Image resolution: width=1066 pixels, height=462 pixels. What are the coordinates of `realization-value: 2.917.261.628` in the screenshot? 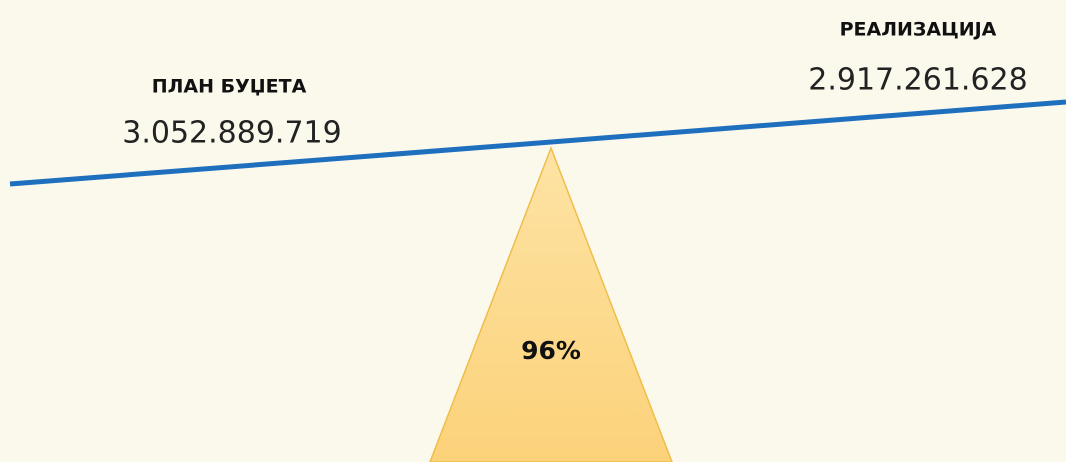 It's located at (917, 80).